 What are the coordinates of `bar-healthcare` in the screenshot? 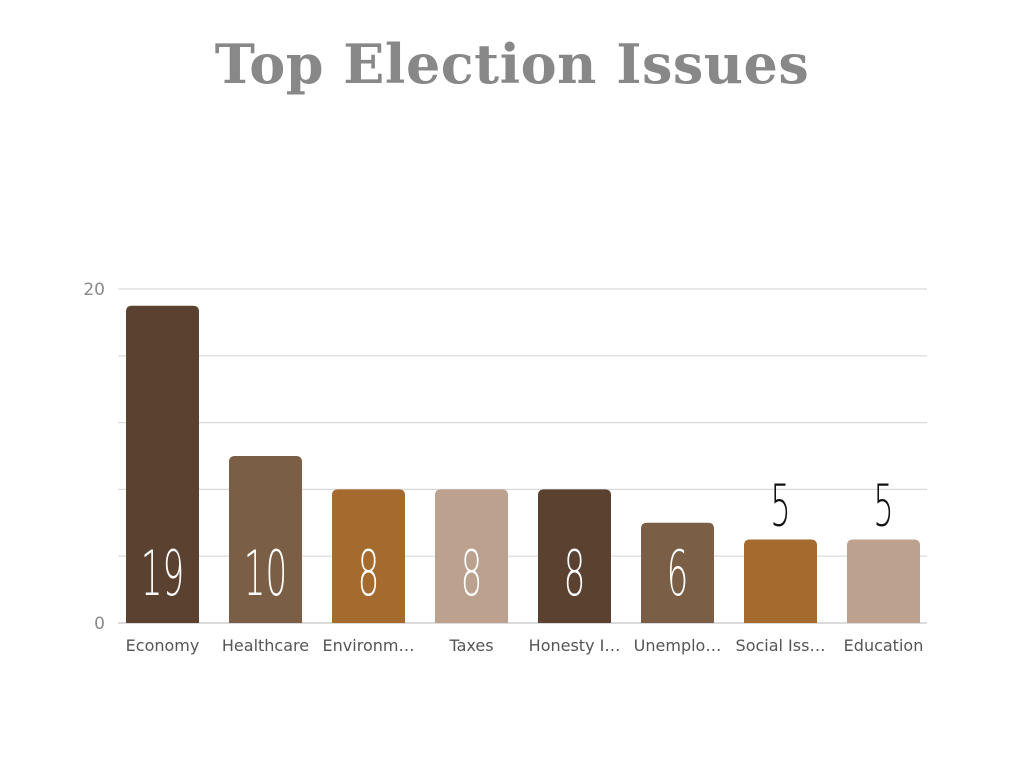 It's located at (265, 539).